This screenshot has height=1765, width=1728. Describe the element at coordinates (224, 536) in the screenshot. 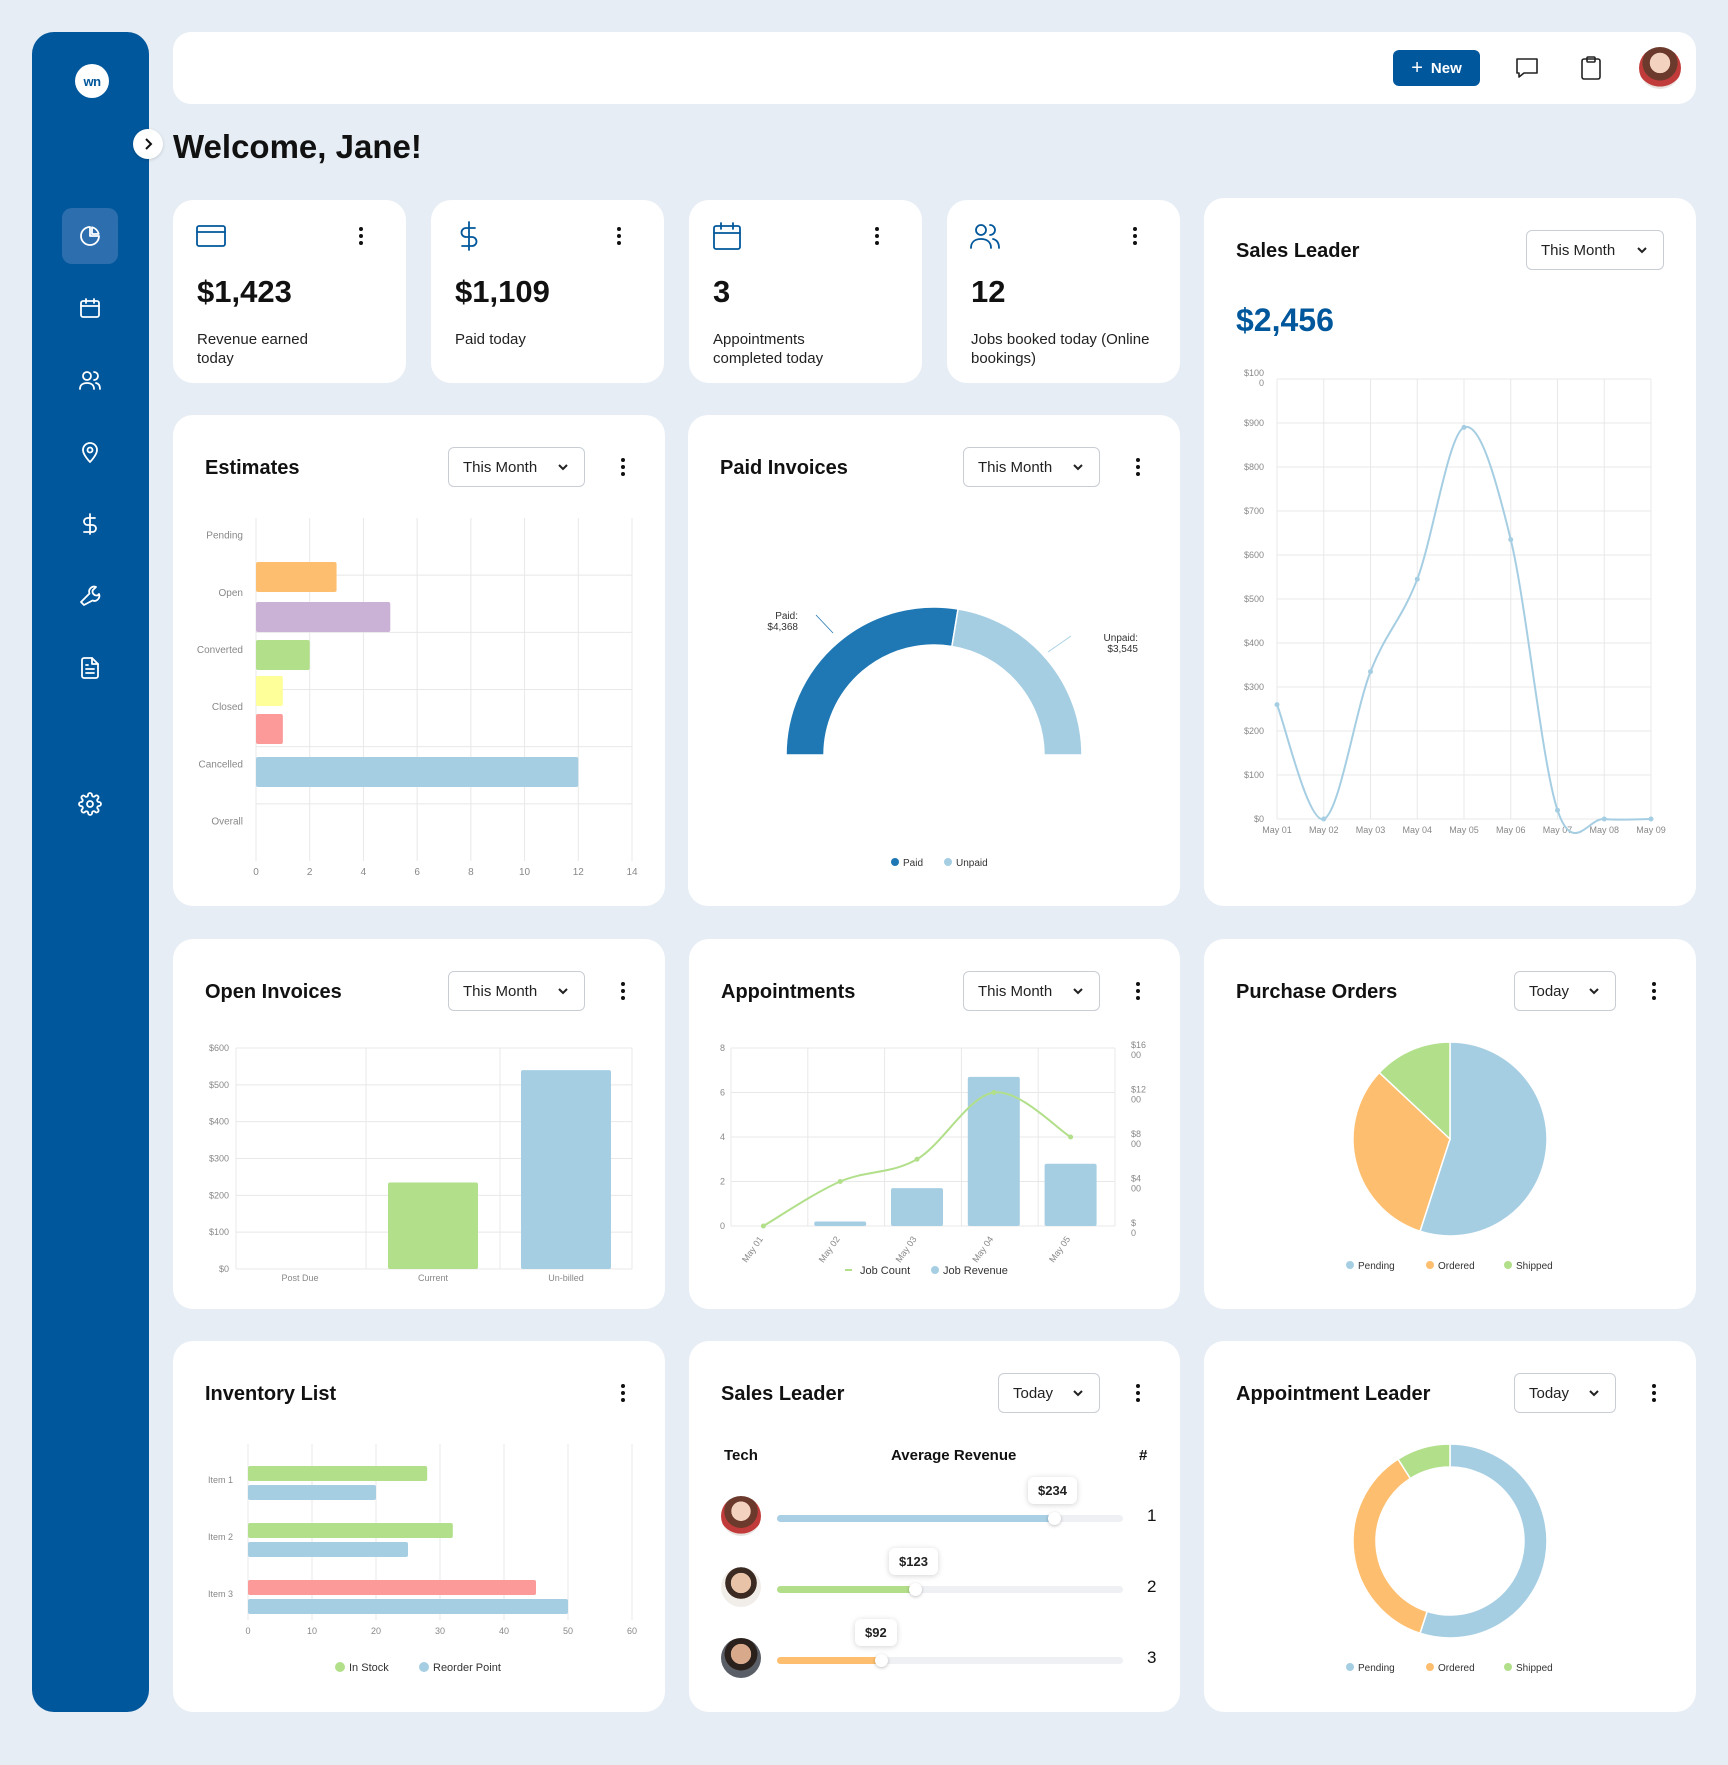

I see `y-tick-label: Pending` at that location.